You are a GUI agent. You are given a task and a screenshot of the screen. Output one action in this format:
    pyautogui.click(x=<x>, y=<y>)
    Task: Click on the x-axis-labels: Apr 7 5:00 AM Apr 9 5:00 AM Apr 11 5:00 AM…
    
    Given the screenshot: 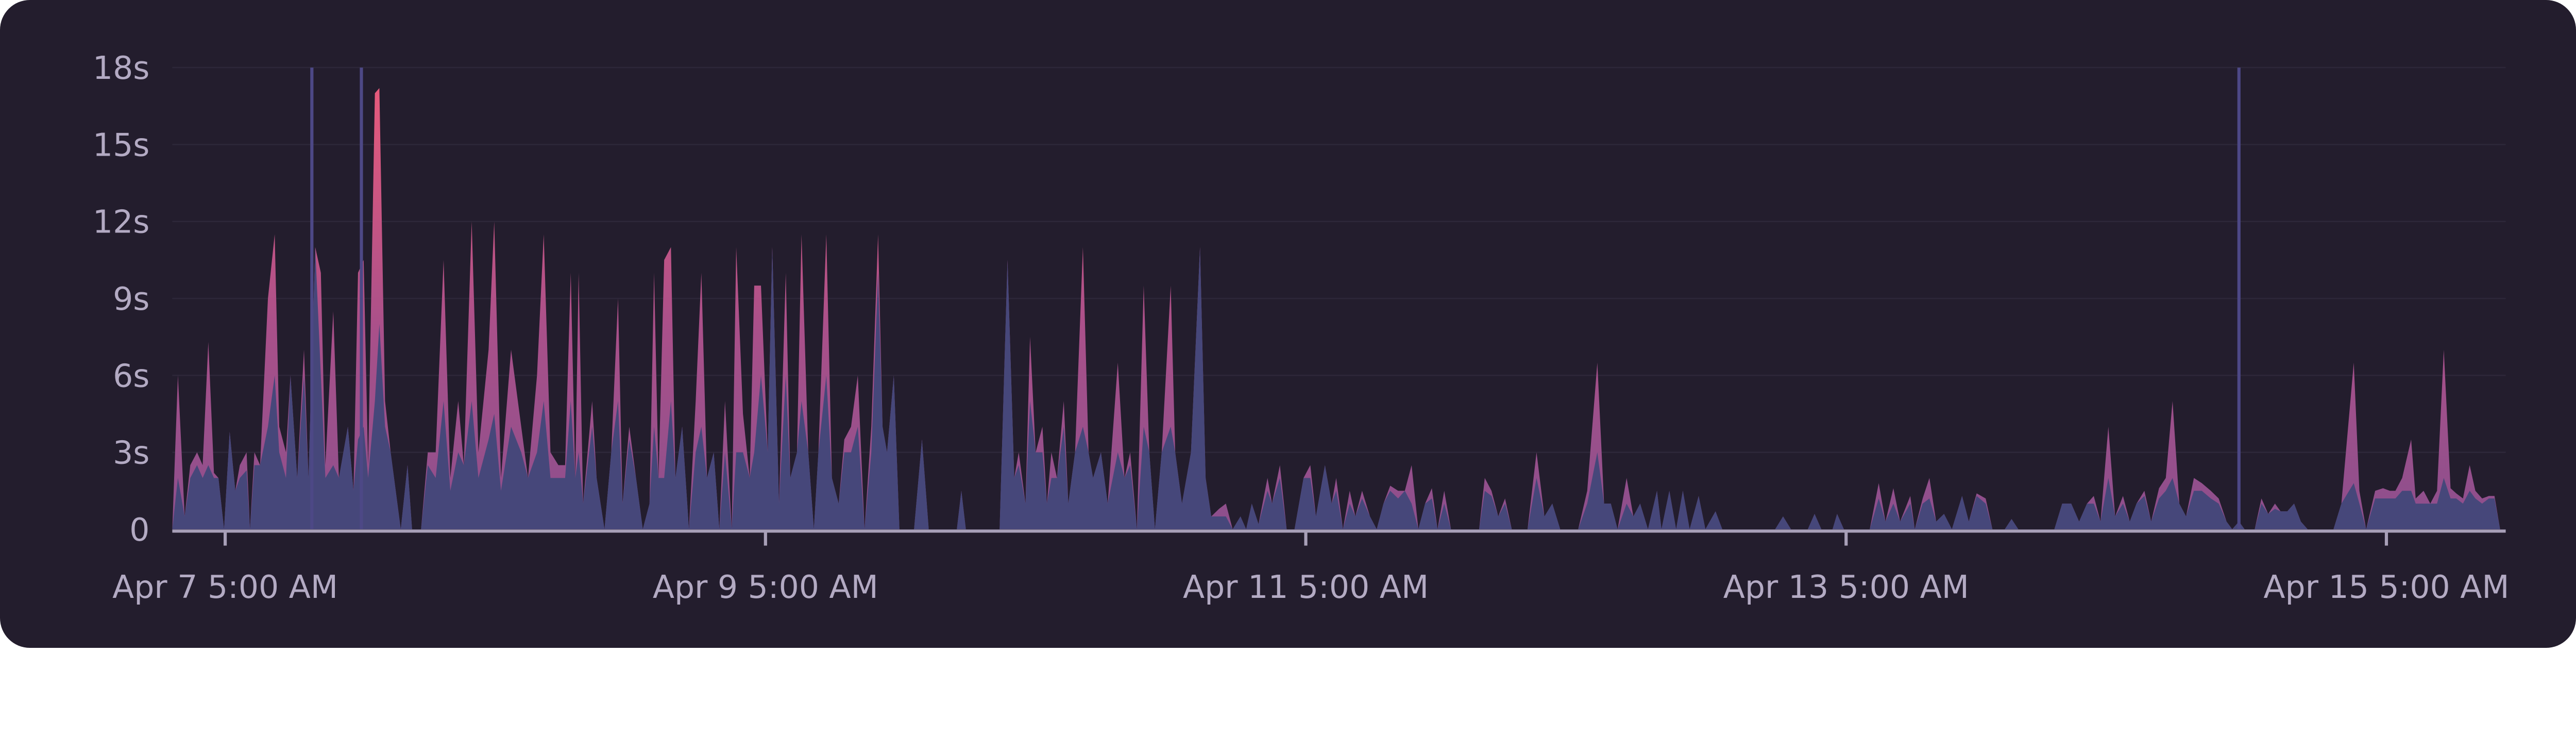 What is the action you would take?
    pyautogui.click(x=1310, y=587)
    